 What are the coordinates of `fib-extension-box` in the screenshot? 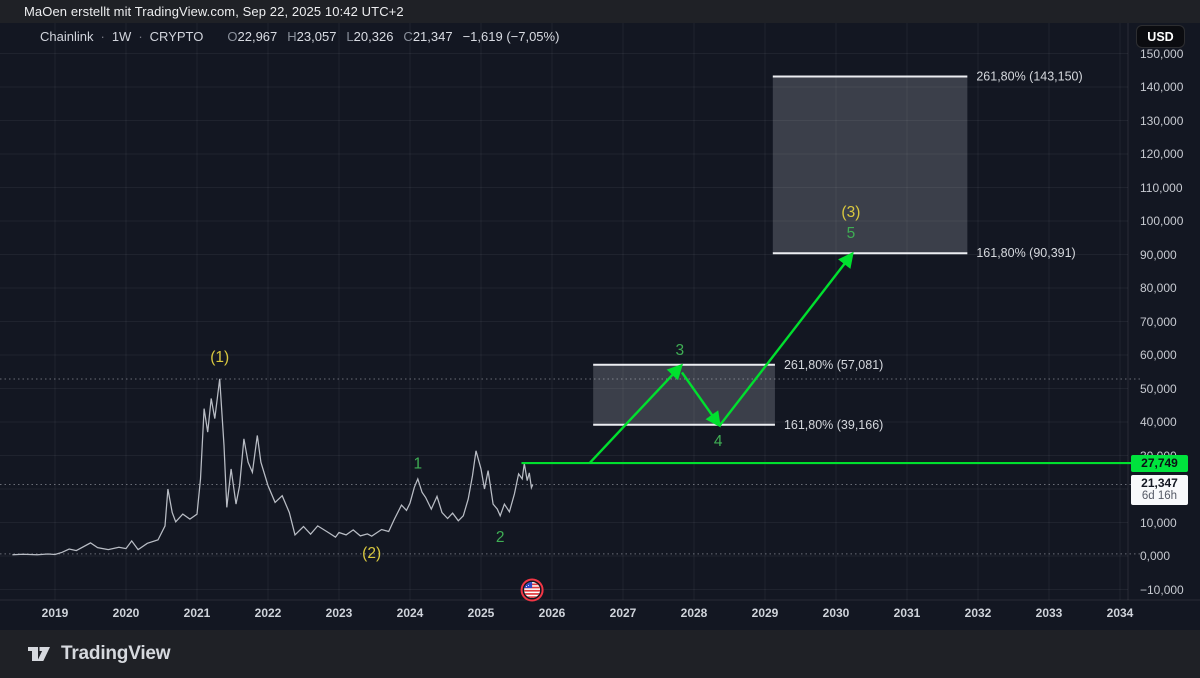 It's located at (870, 165).